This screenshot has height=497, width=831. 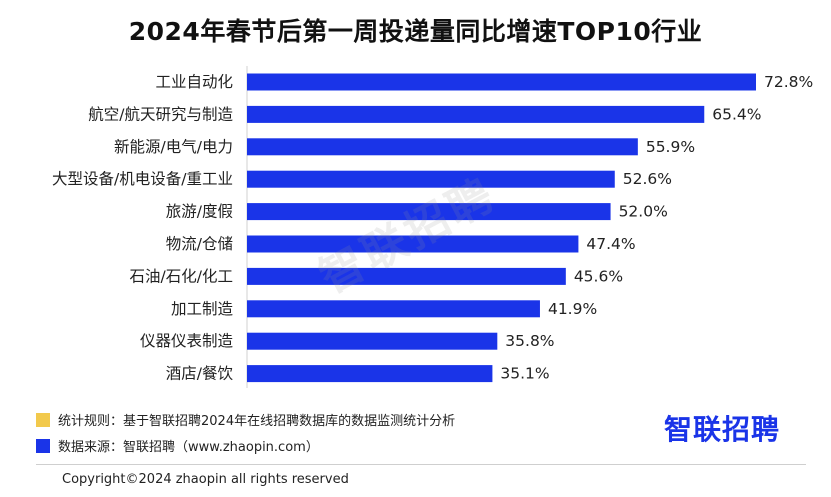 What do you see at coordinates (421, 464) in the screenshot?
I see `footer-divider` at bounding box center [421, 464].